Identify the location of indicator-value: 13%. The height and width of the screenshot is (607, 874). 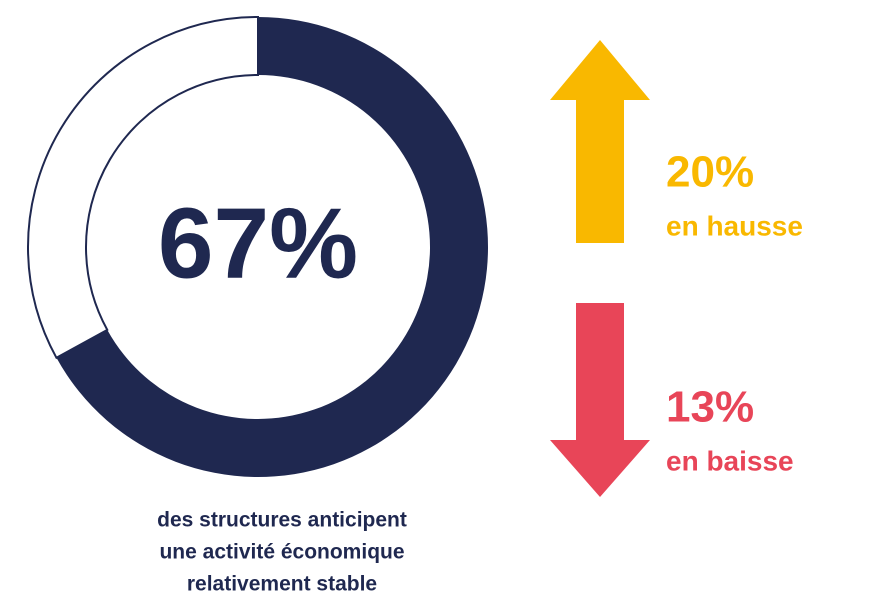
(710, 407).